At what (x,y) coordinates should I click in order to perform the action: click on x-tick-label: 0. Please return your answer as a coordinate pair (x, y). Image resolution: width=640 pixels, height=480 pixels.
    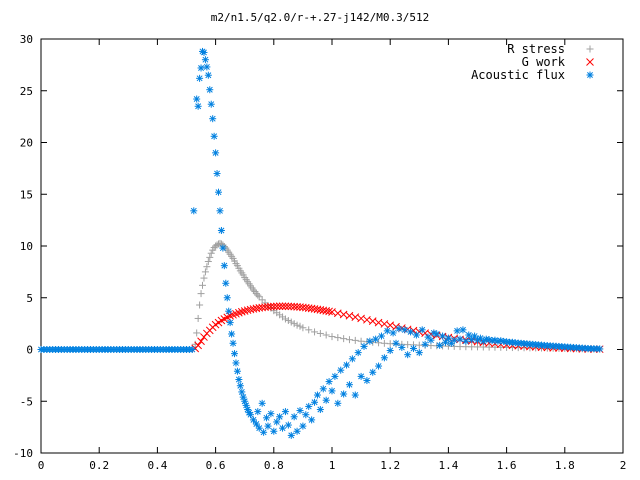
    Looking at the image, I should click on (41, 465).